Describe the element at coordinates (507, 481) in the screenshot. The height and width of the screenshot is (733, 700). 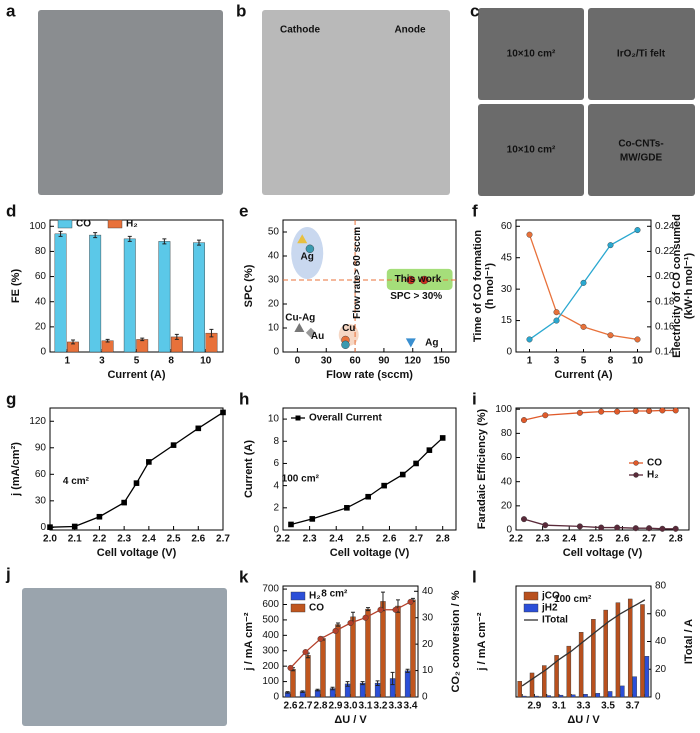
I see `y-tick-label: 40` at that location.